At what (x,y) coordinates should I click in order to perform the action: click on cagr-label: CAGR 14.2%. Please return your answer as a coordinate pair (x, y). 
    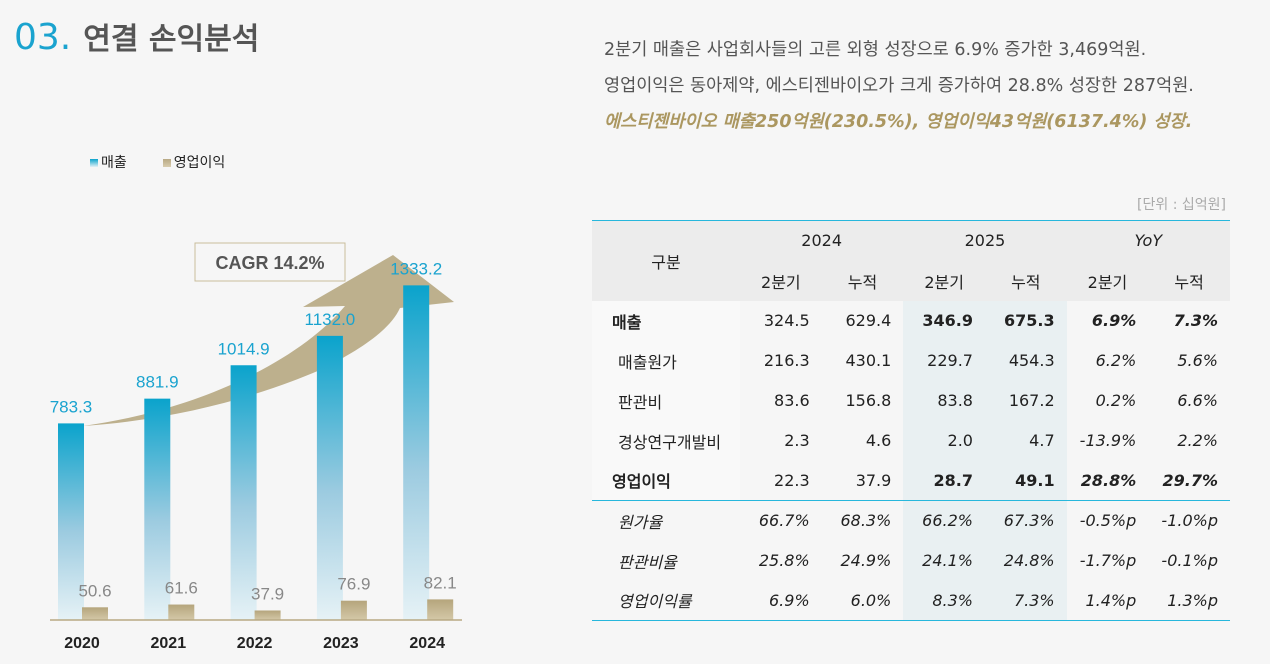
    Looking at the image, I should click on (269, 263).